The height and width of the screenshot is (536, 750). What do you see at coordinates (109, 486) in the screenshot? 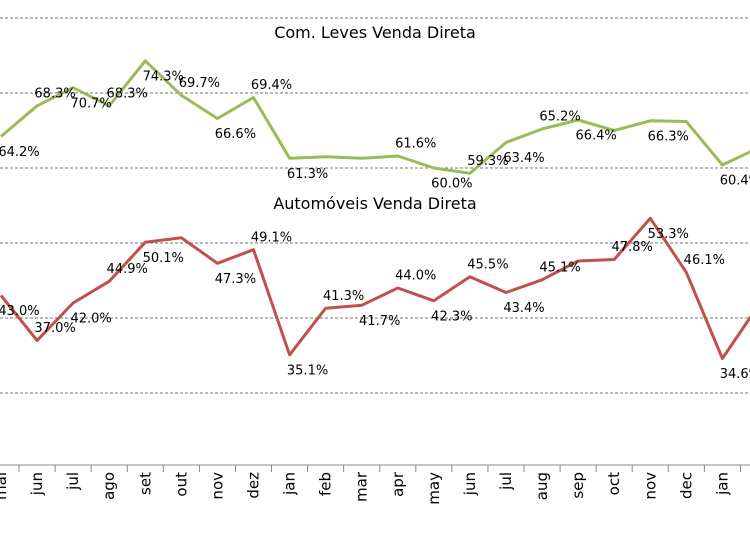
I see `x-tick-label: ago` at bounding box center [109, 486].